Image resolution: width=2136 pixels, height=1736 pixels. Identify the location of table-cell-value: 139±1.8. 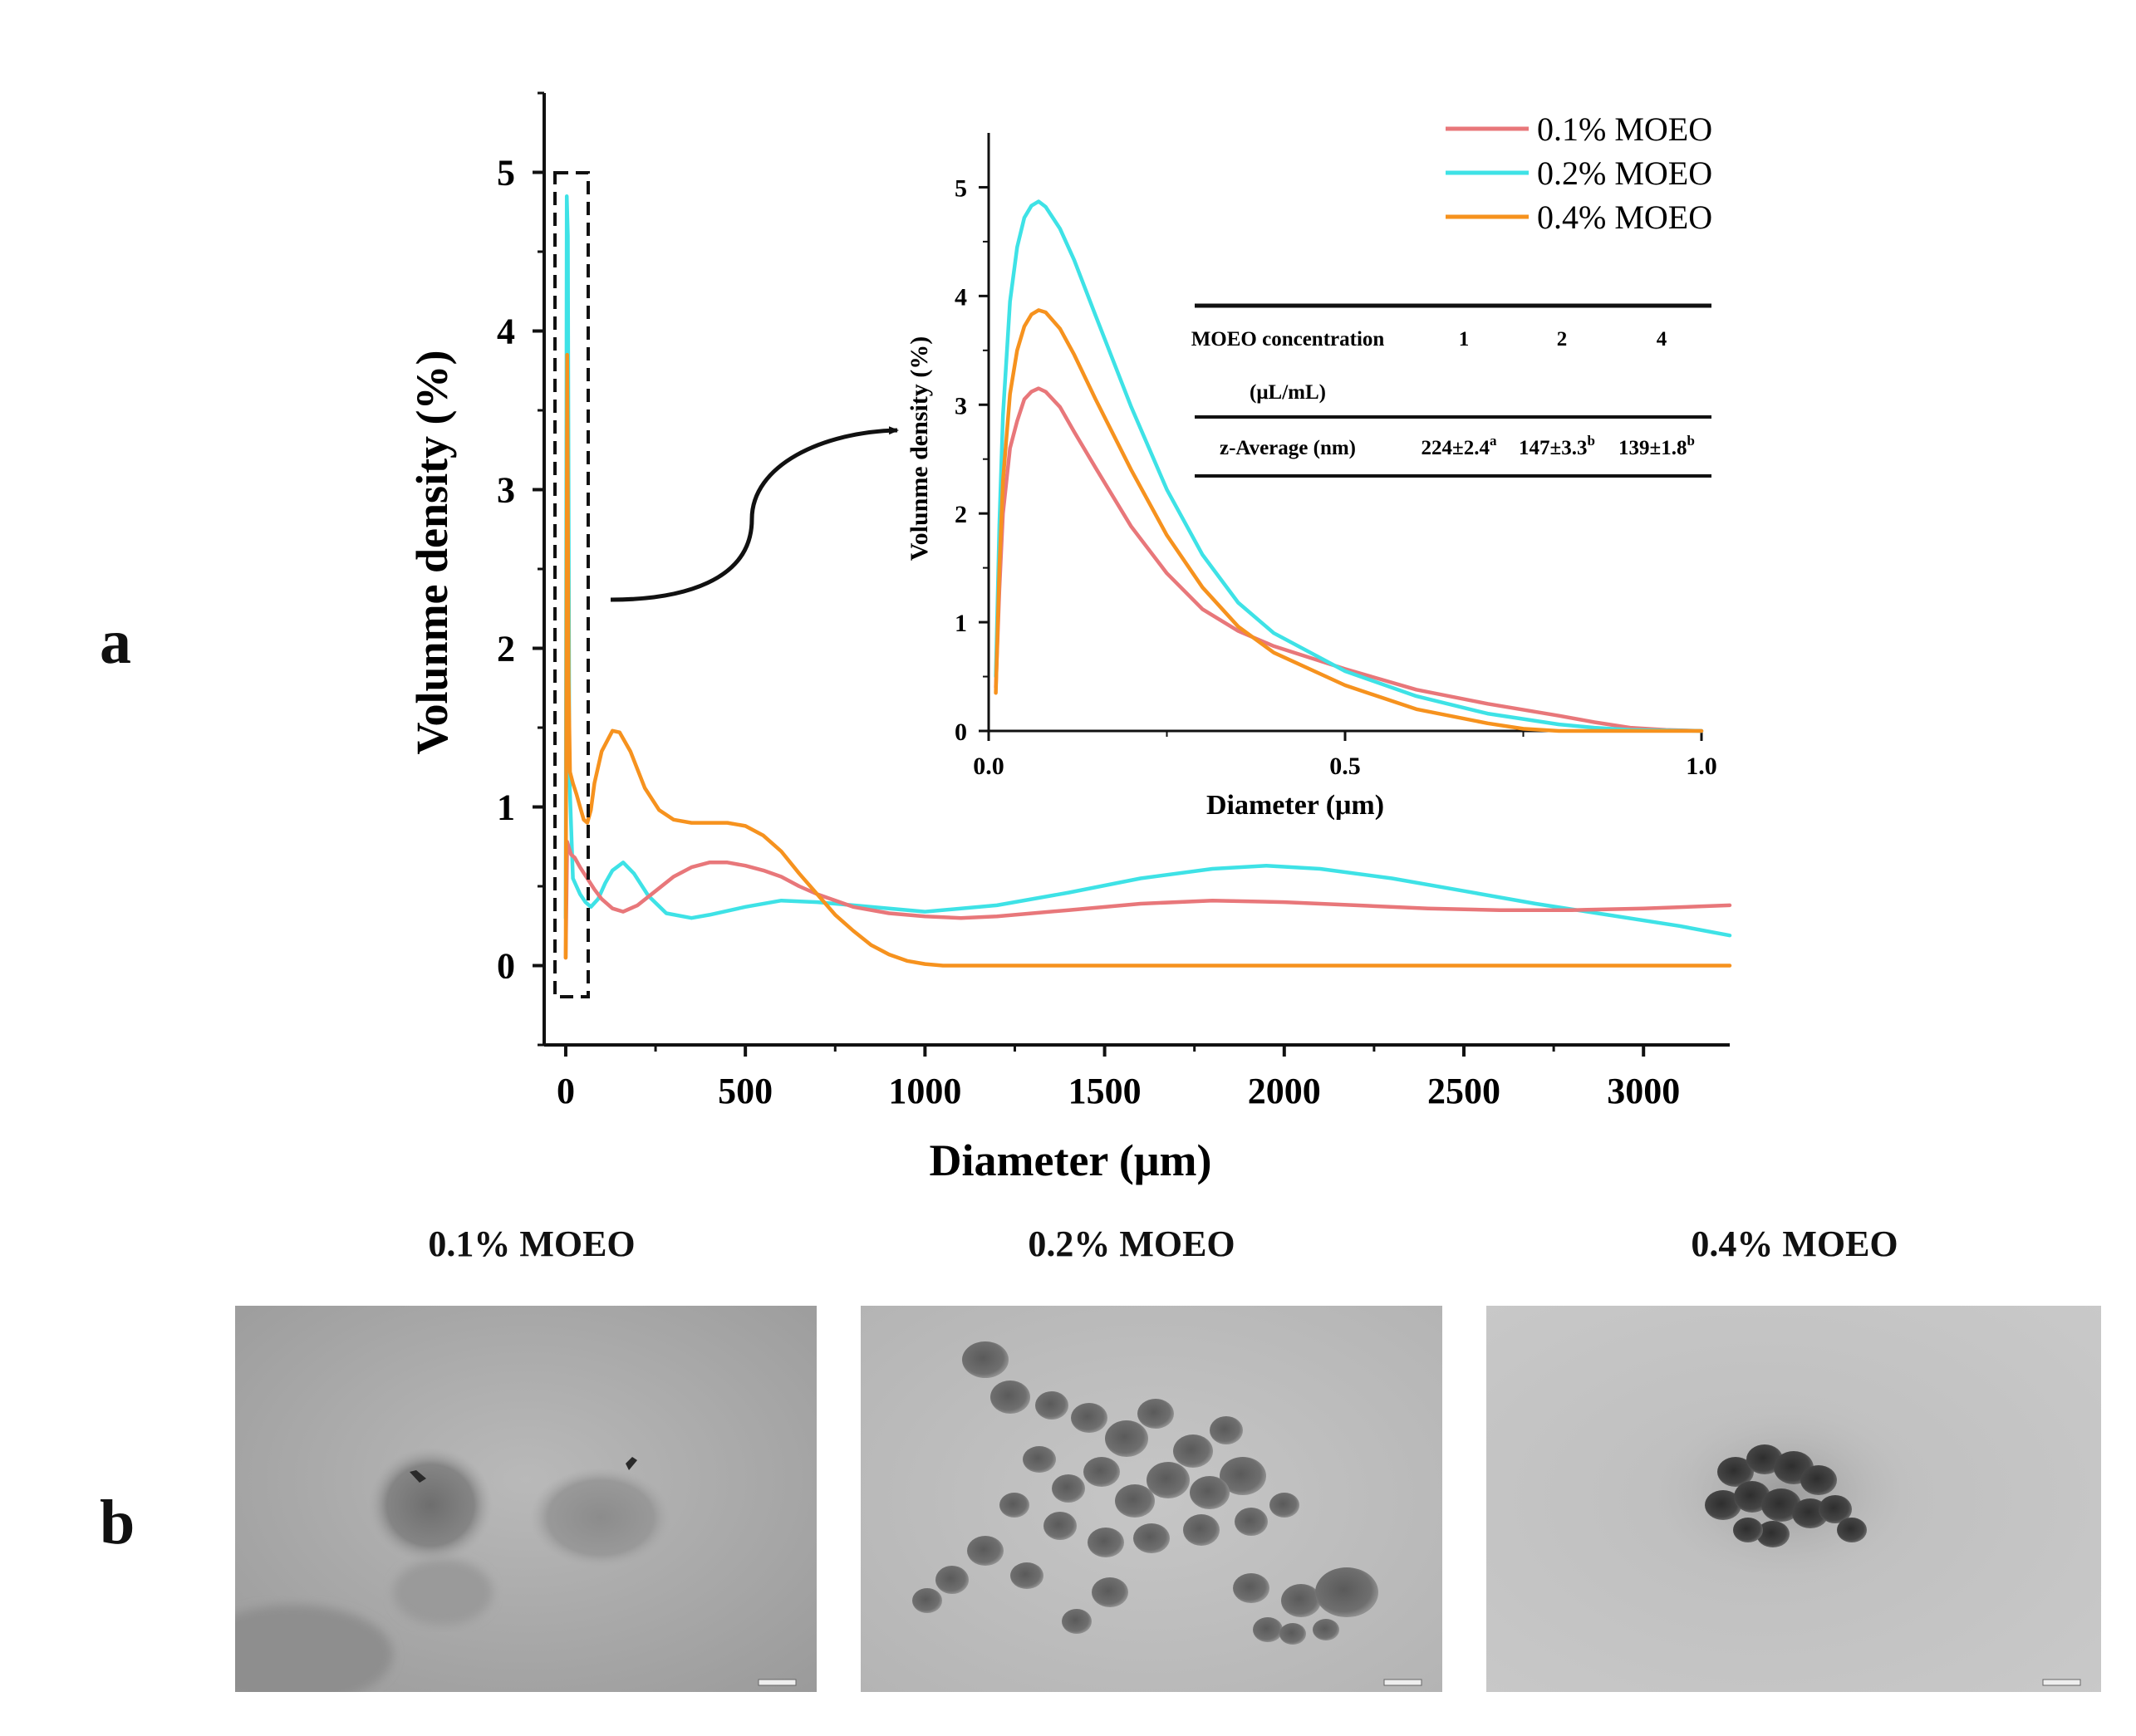
(1652, 448).